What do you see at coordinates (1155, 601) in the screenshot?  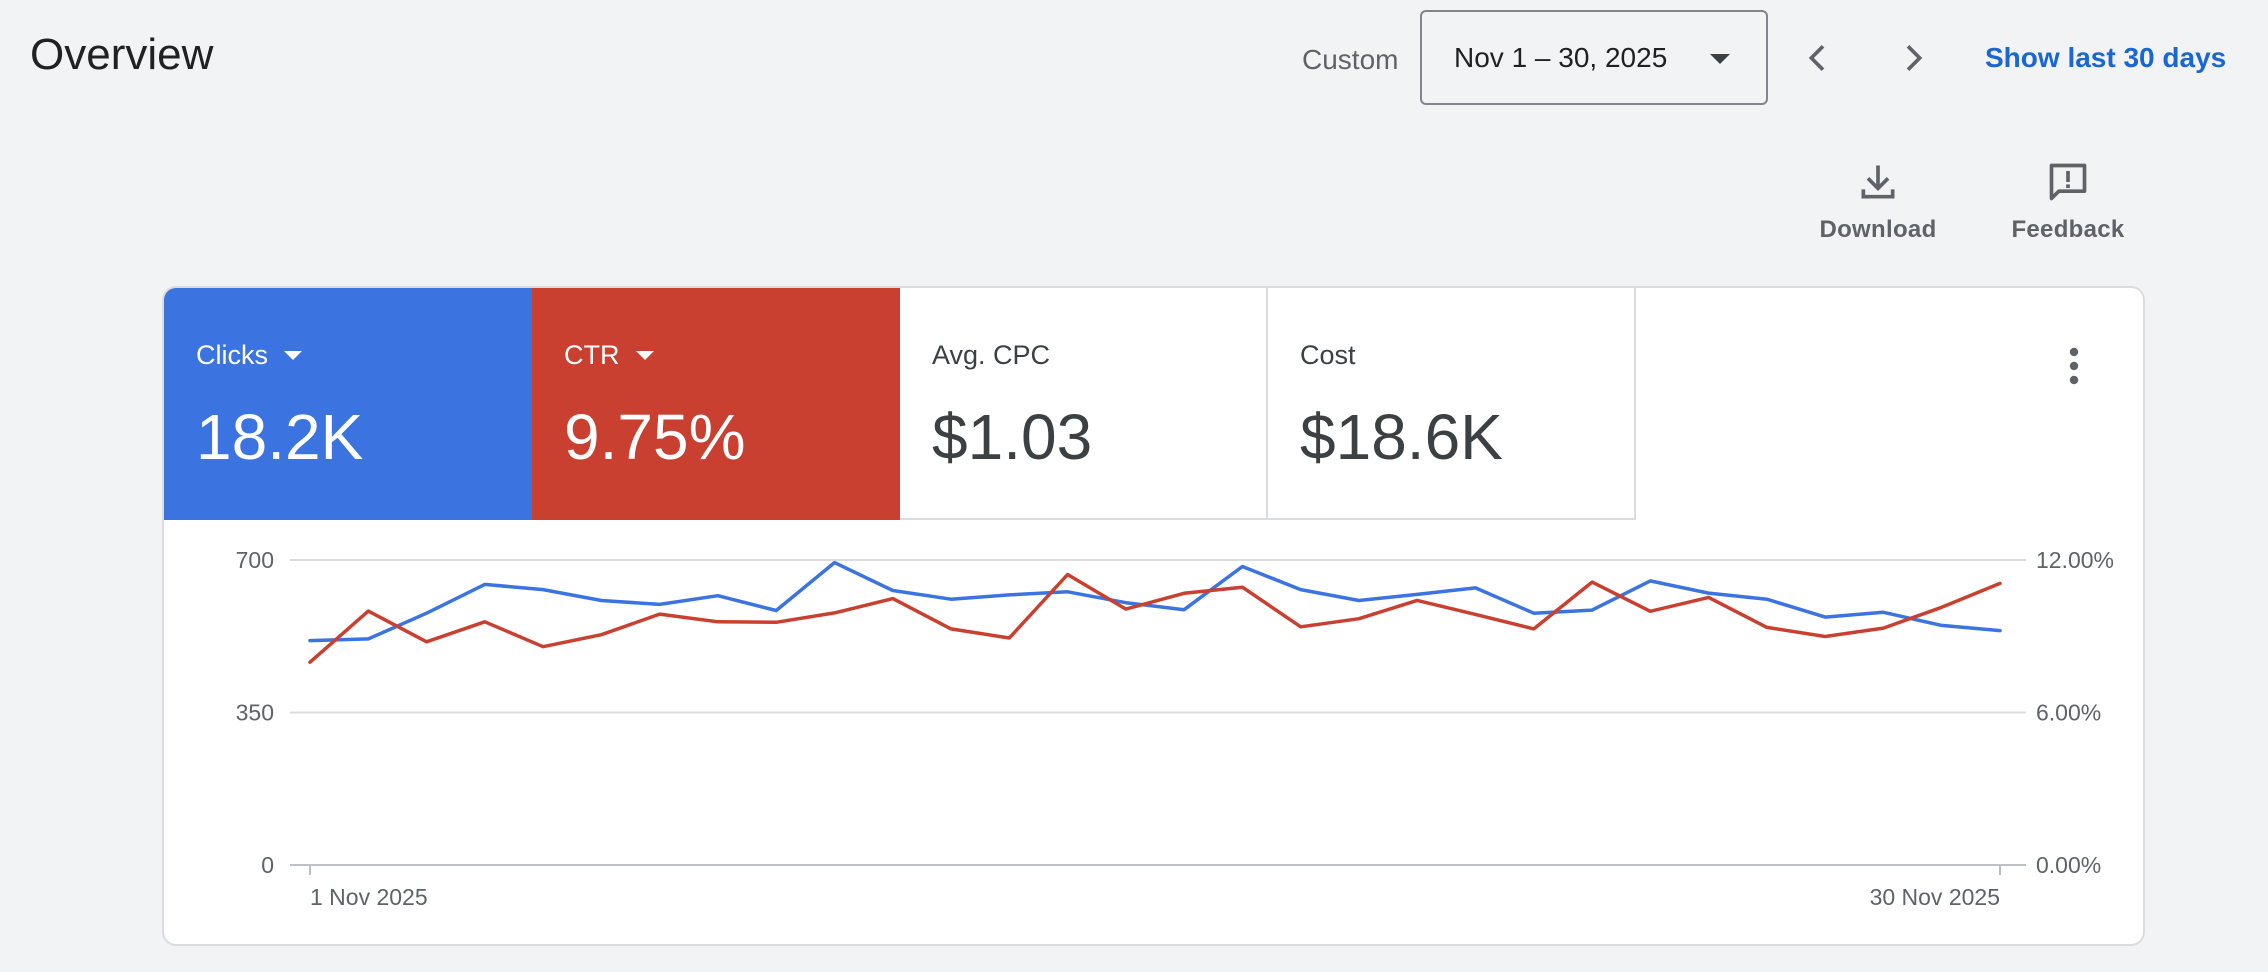 I see `series-line-clicks` at bounding box center [1155, 601].